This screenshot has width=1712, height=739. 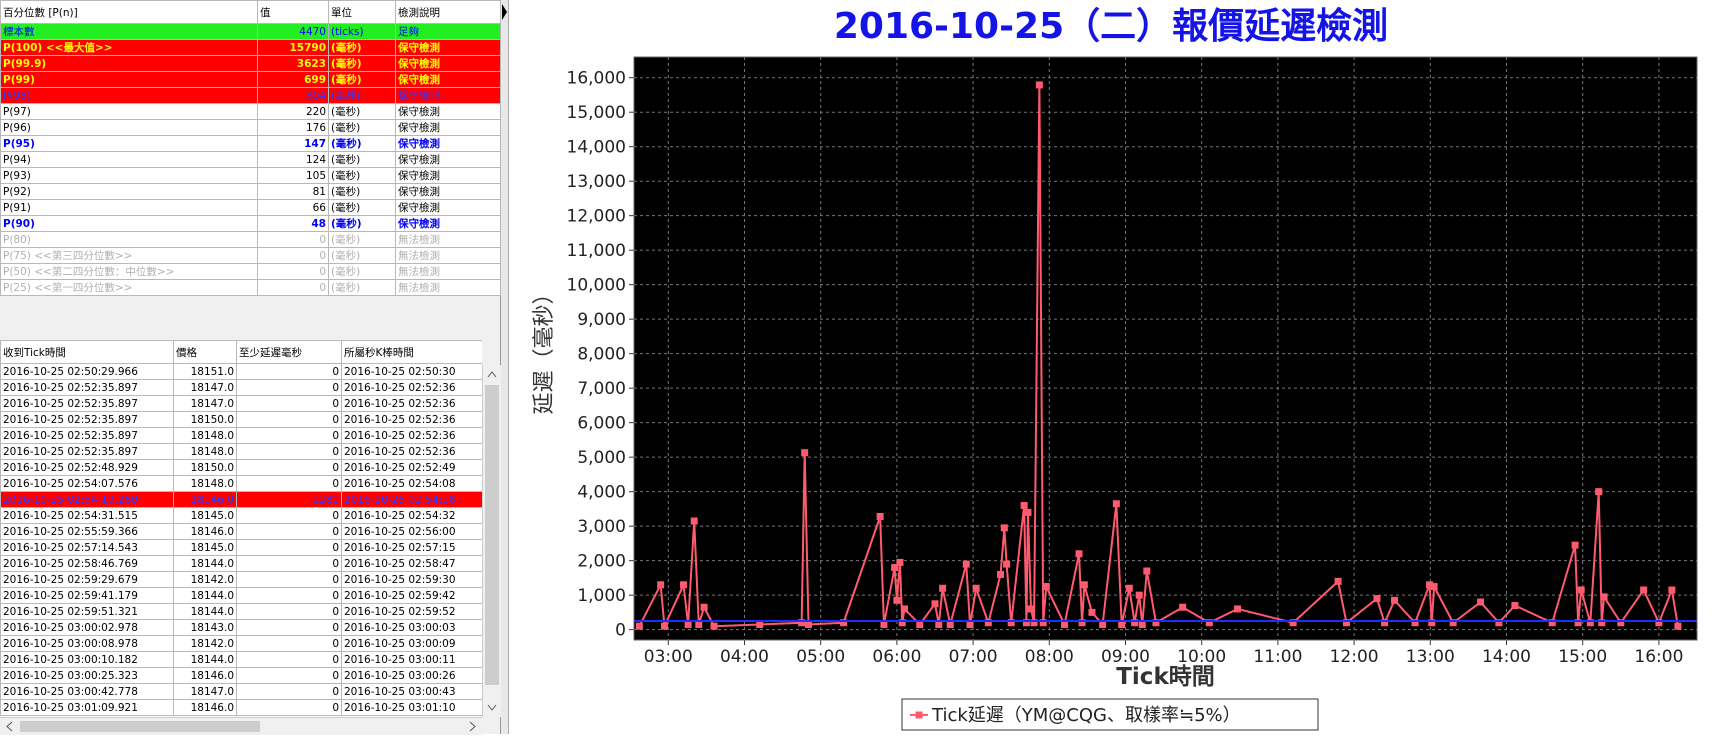 I want to click on table-row: P(97) 220 (毫秒) 保守檢測, so click(x=250, y=111).